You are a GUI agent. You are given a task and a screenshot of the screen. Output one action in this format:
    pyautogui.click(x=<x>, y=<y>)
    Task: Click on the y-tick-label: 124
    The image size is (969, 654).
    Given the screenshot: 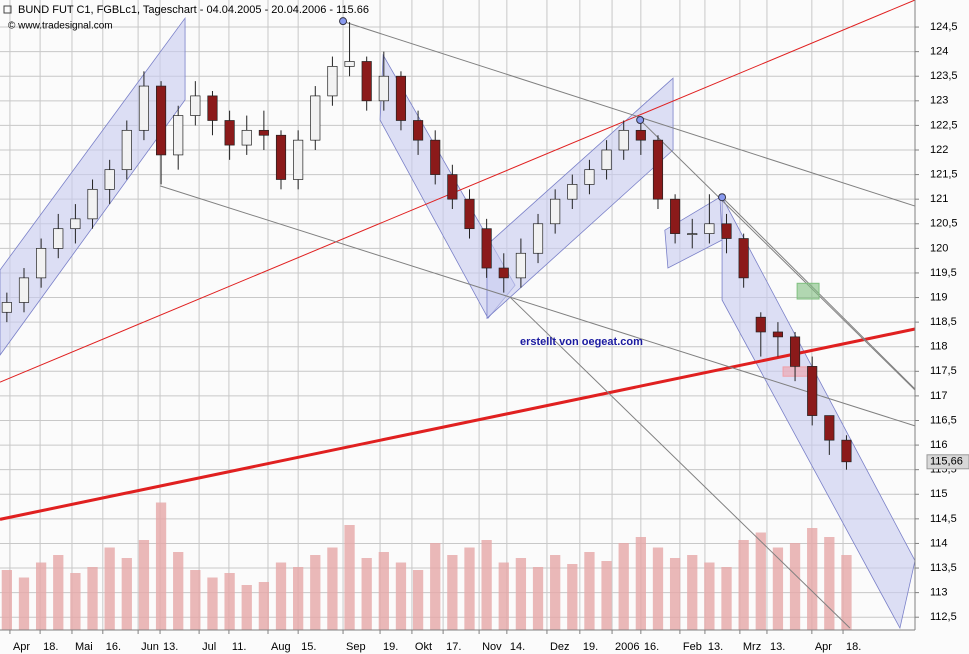 What is the action you would take?
    pyautogui.click(x=939, y=52)
    